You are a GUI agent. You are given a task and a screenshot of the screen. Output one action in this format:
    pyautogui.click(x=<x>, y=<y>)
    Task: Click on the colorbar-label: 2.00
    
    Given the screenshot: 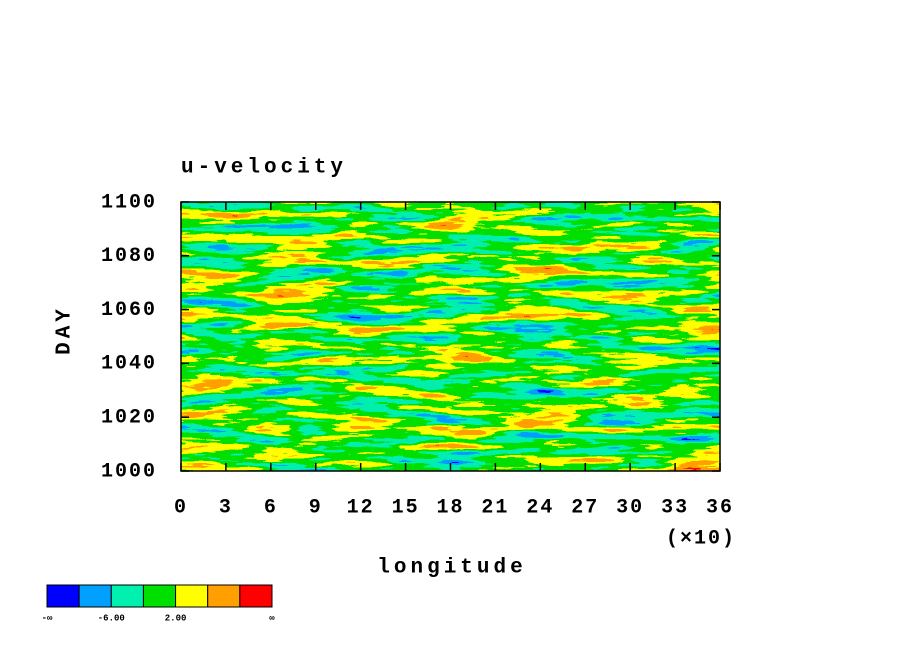 What is the action you would take?
    pyautogui.click(x=176, y=618)
    